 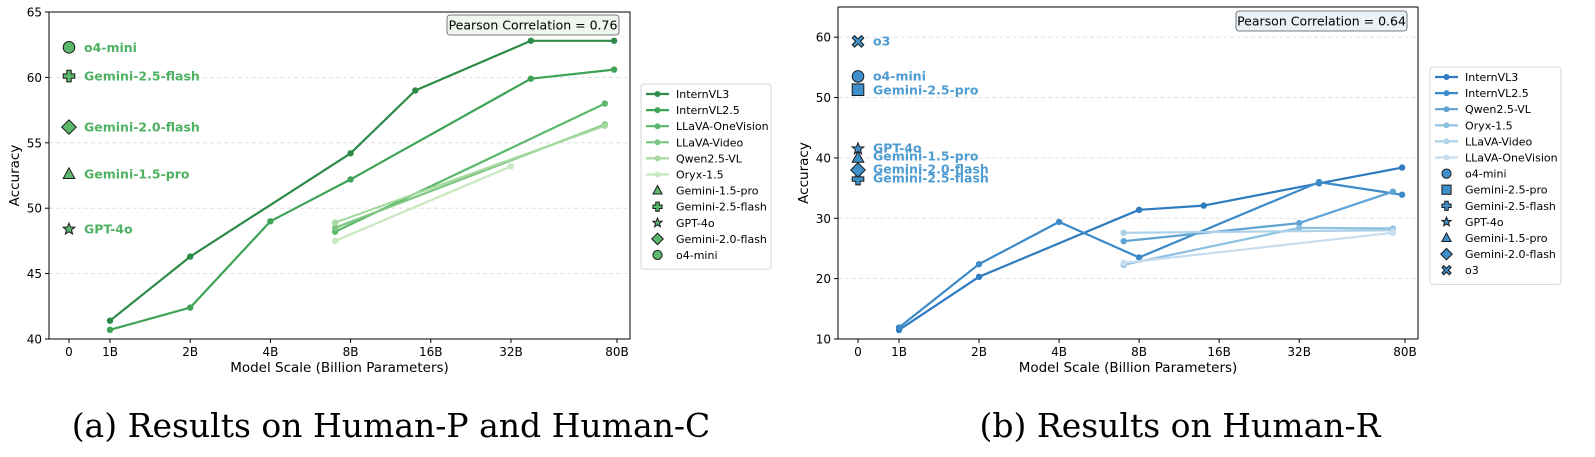 What do you see at coordinates (34, 274) in the screenshot?
I see `y-tick-label: 45` at bounding box center [34, 274].